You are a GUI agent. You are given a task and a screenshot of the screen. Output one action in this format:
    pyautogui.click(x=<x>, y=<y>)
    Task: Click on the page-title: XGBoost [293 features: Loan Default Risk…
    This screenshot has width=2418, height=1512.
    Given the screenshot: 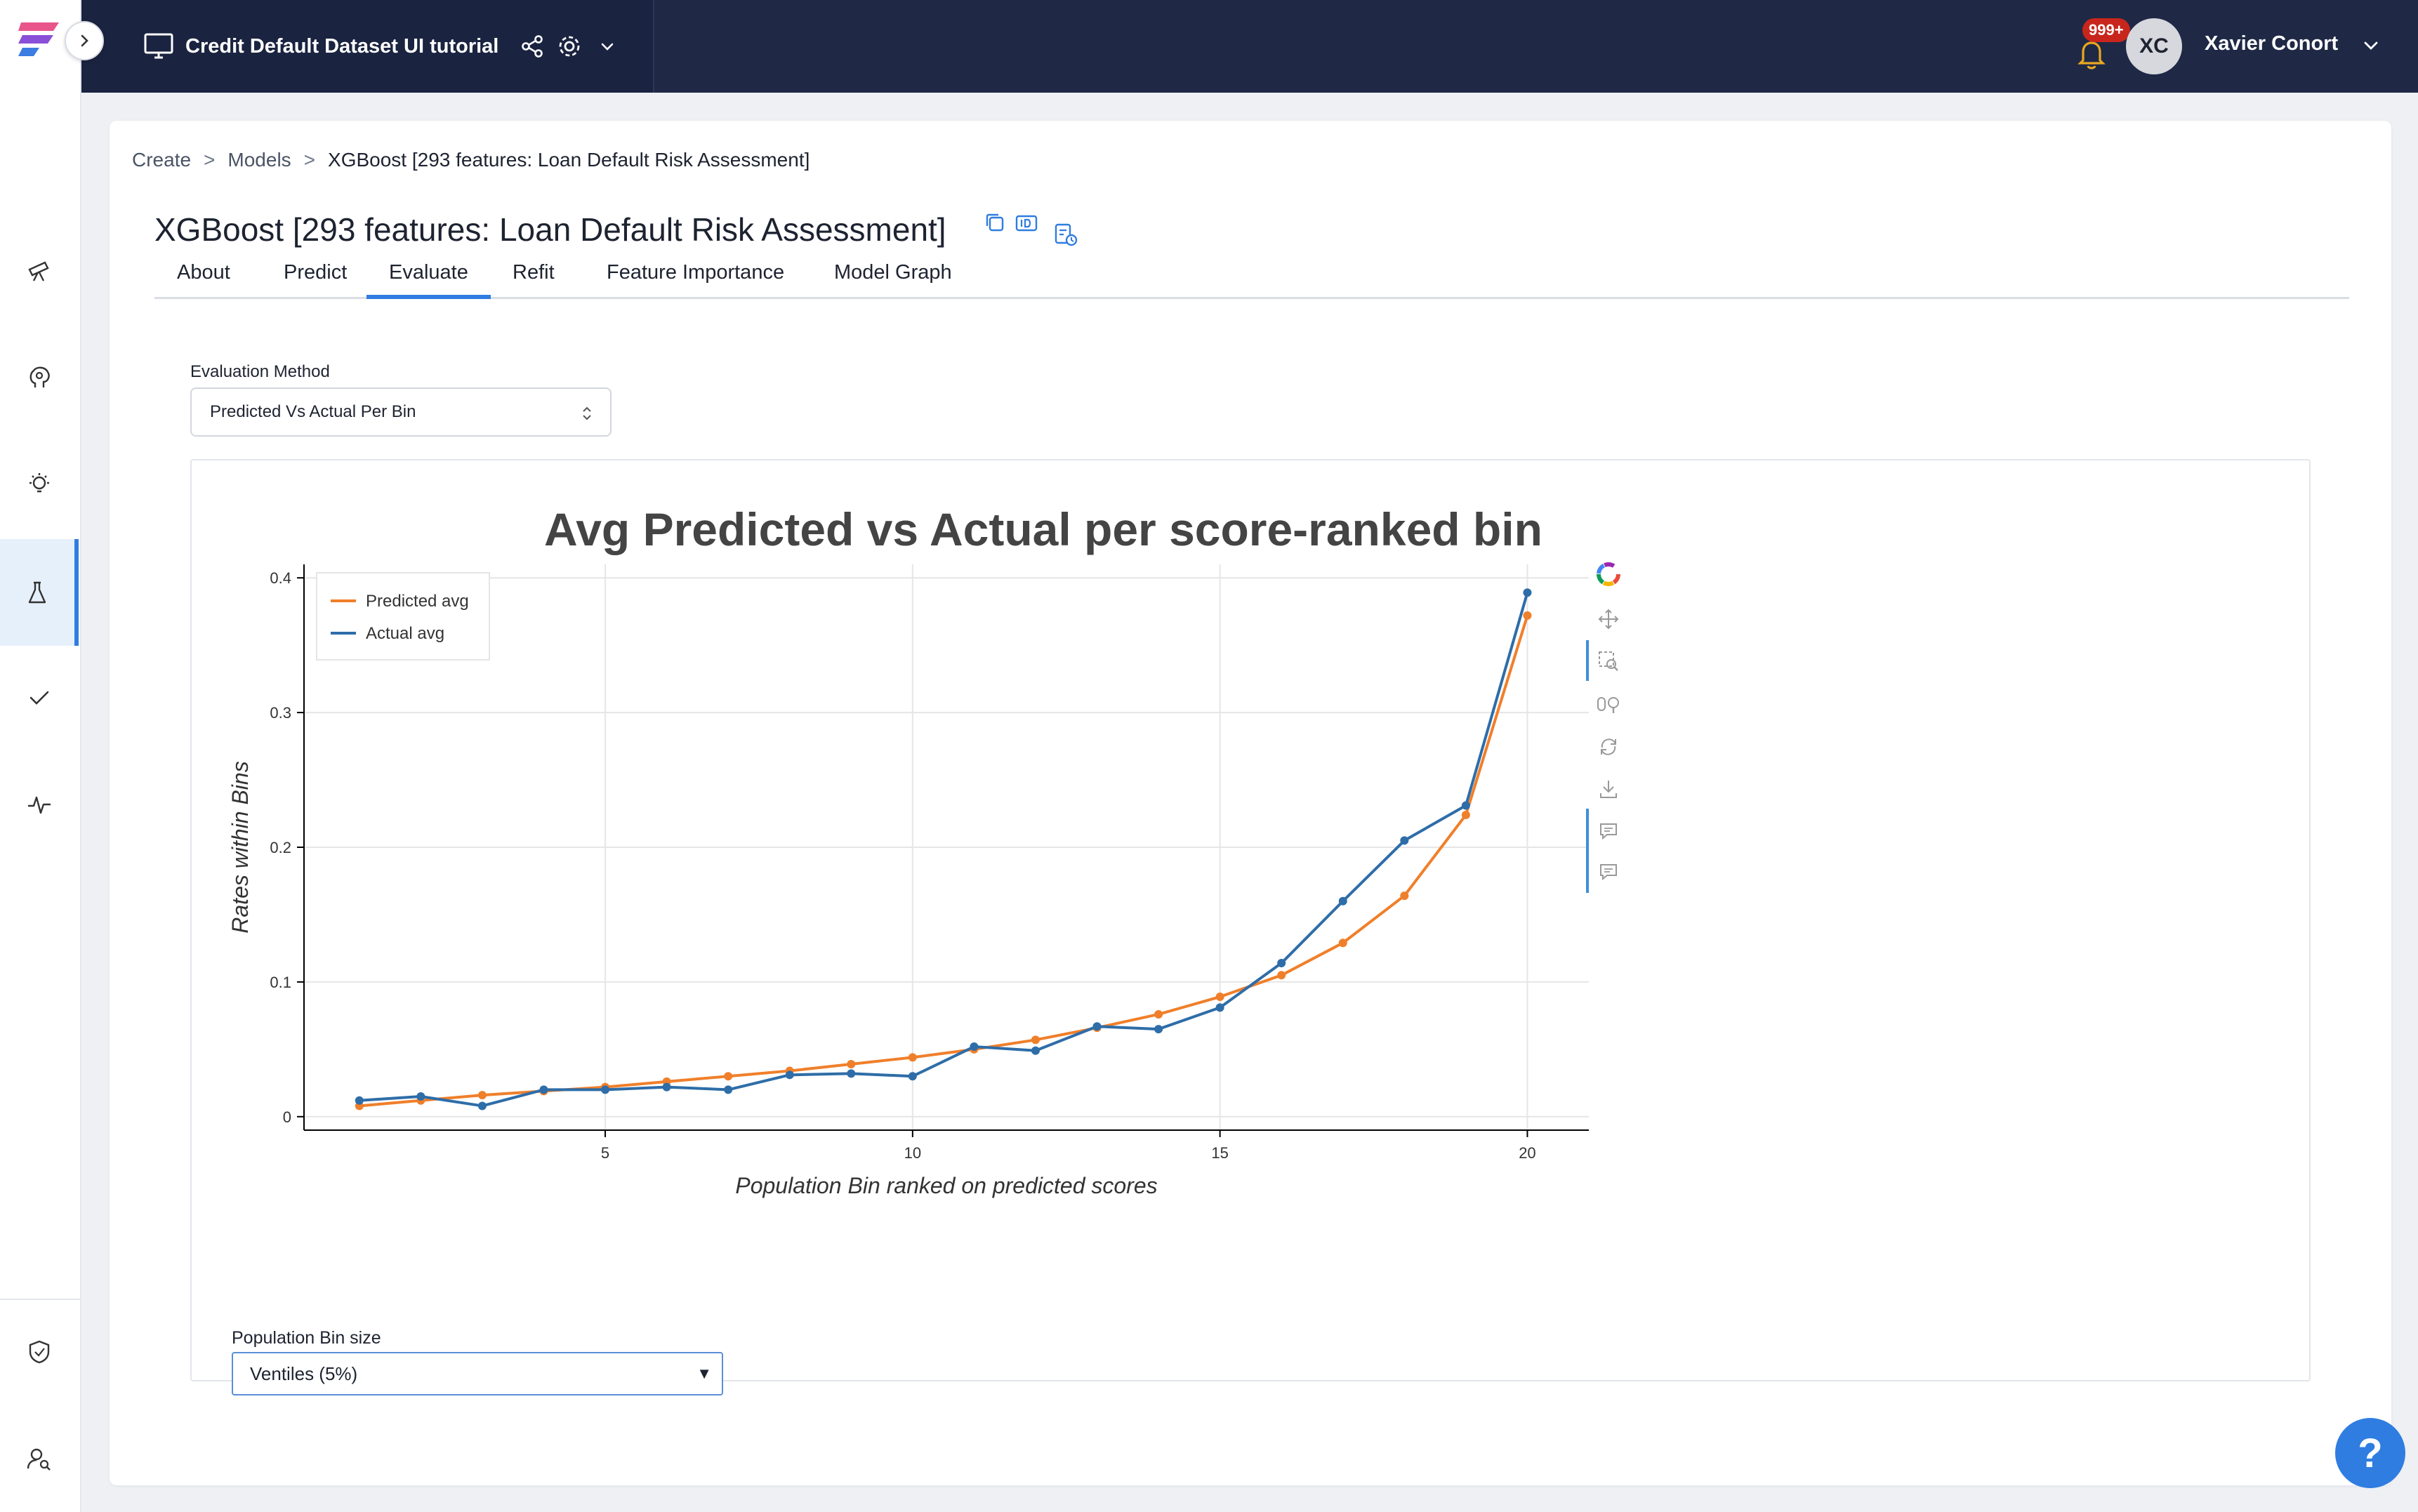 What is the action you would take?
    pyautogui.click(x=550, y=229)
    